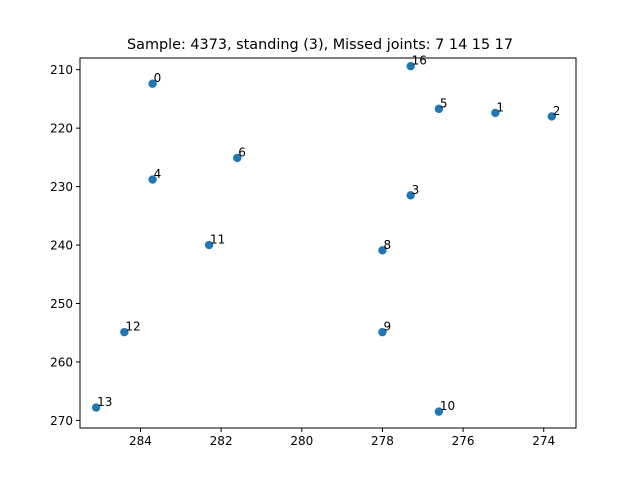 Image resolution: width=640 pixels, height=480 pixels. Describe the element at coordinates (61, 246) in the screenshot. I see `y-tick-label: 240` at that location.